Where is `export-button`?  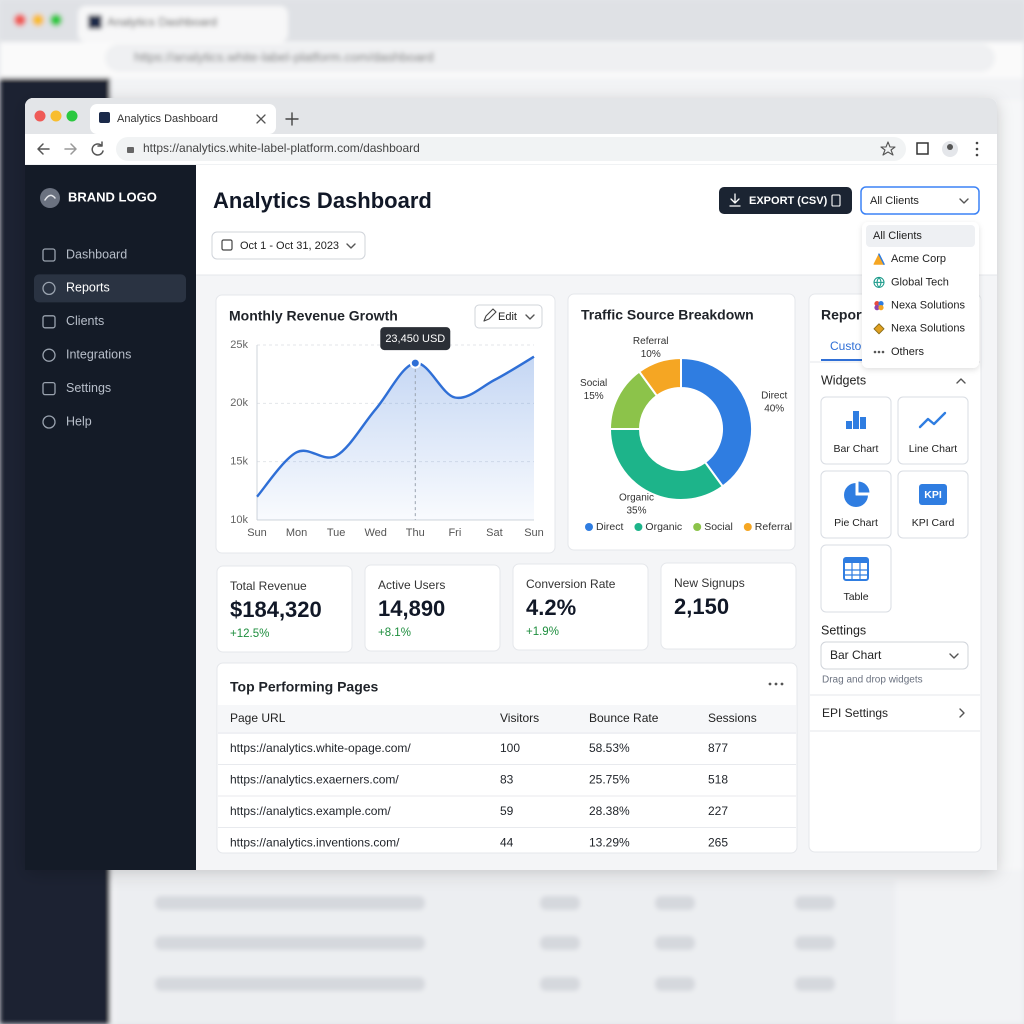 export-button is located at coordinates (785, 200).